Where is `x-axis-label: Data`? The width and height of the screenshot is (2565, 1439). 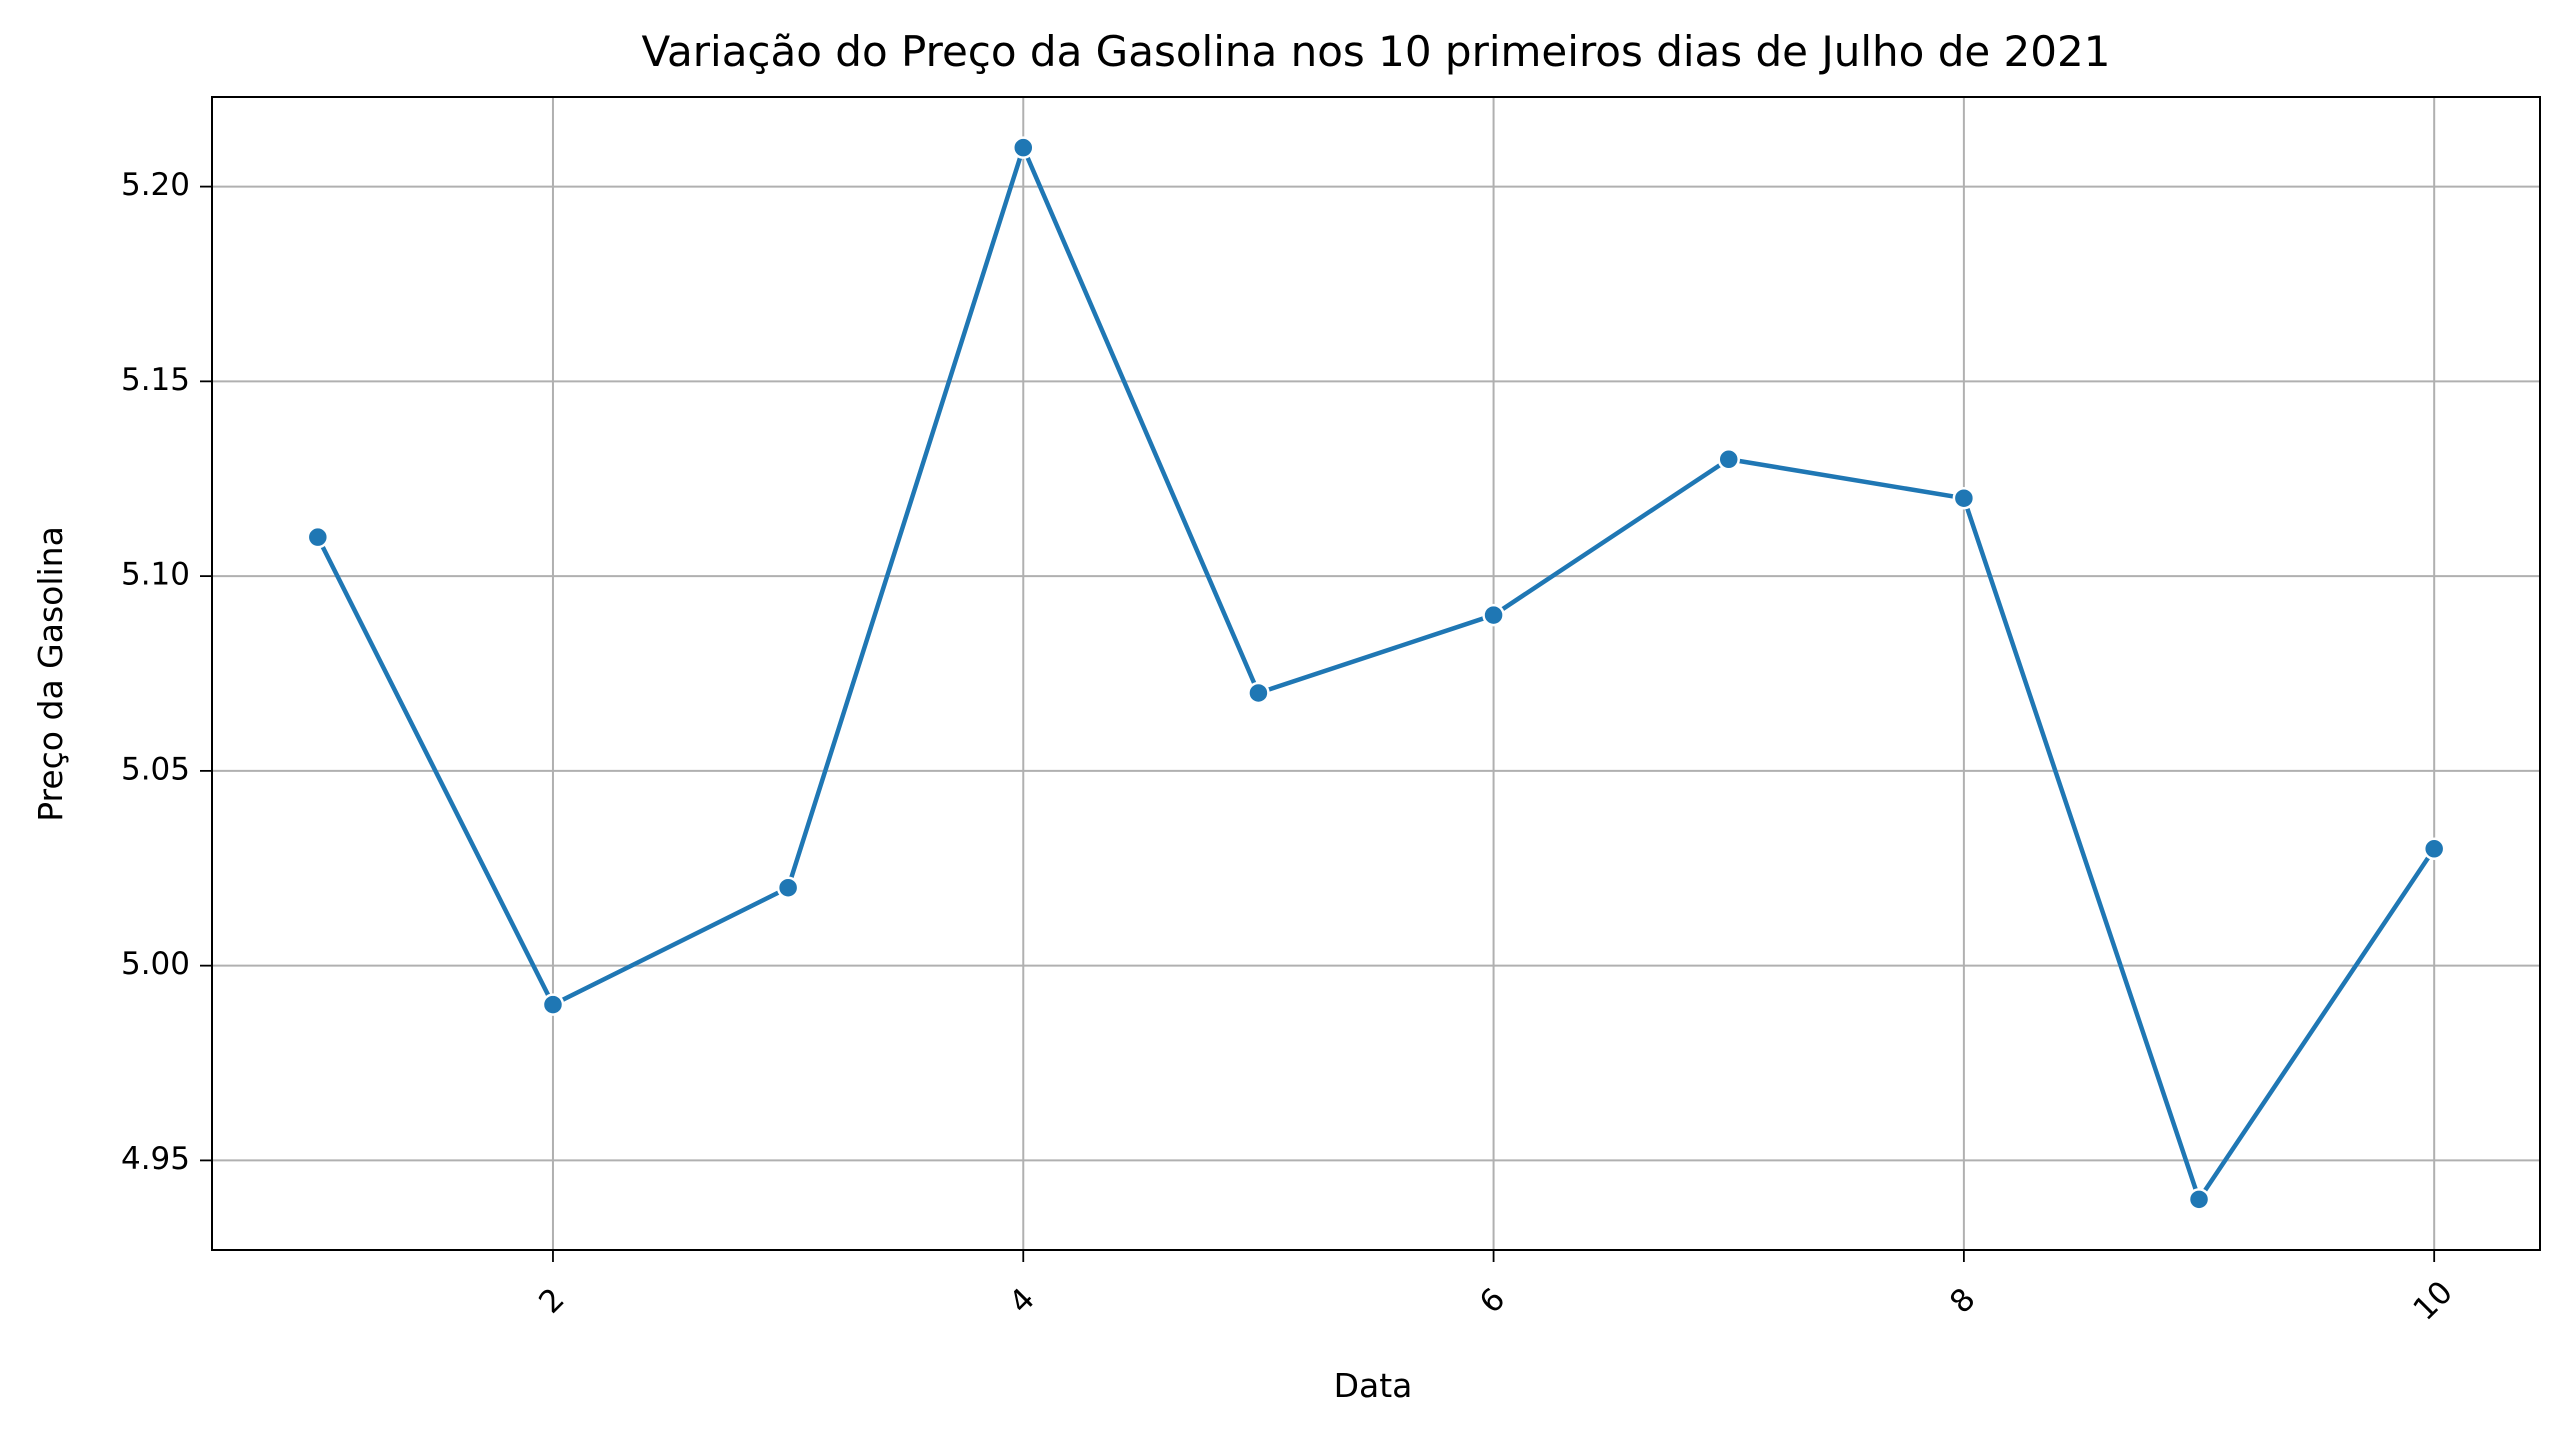
x-axis-label: Data is located at coordinates (1373, 1385).